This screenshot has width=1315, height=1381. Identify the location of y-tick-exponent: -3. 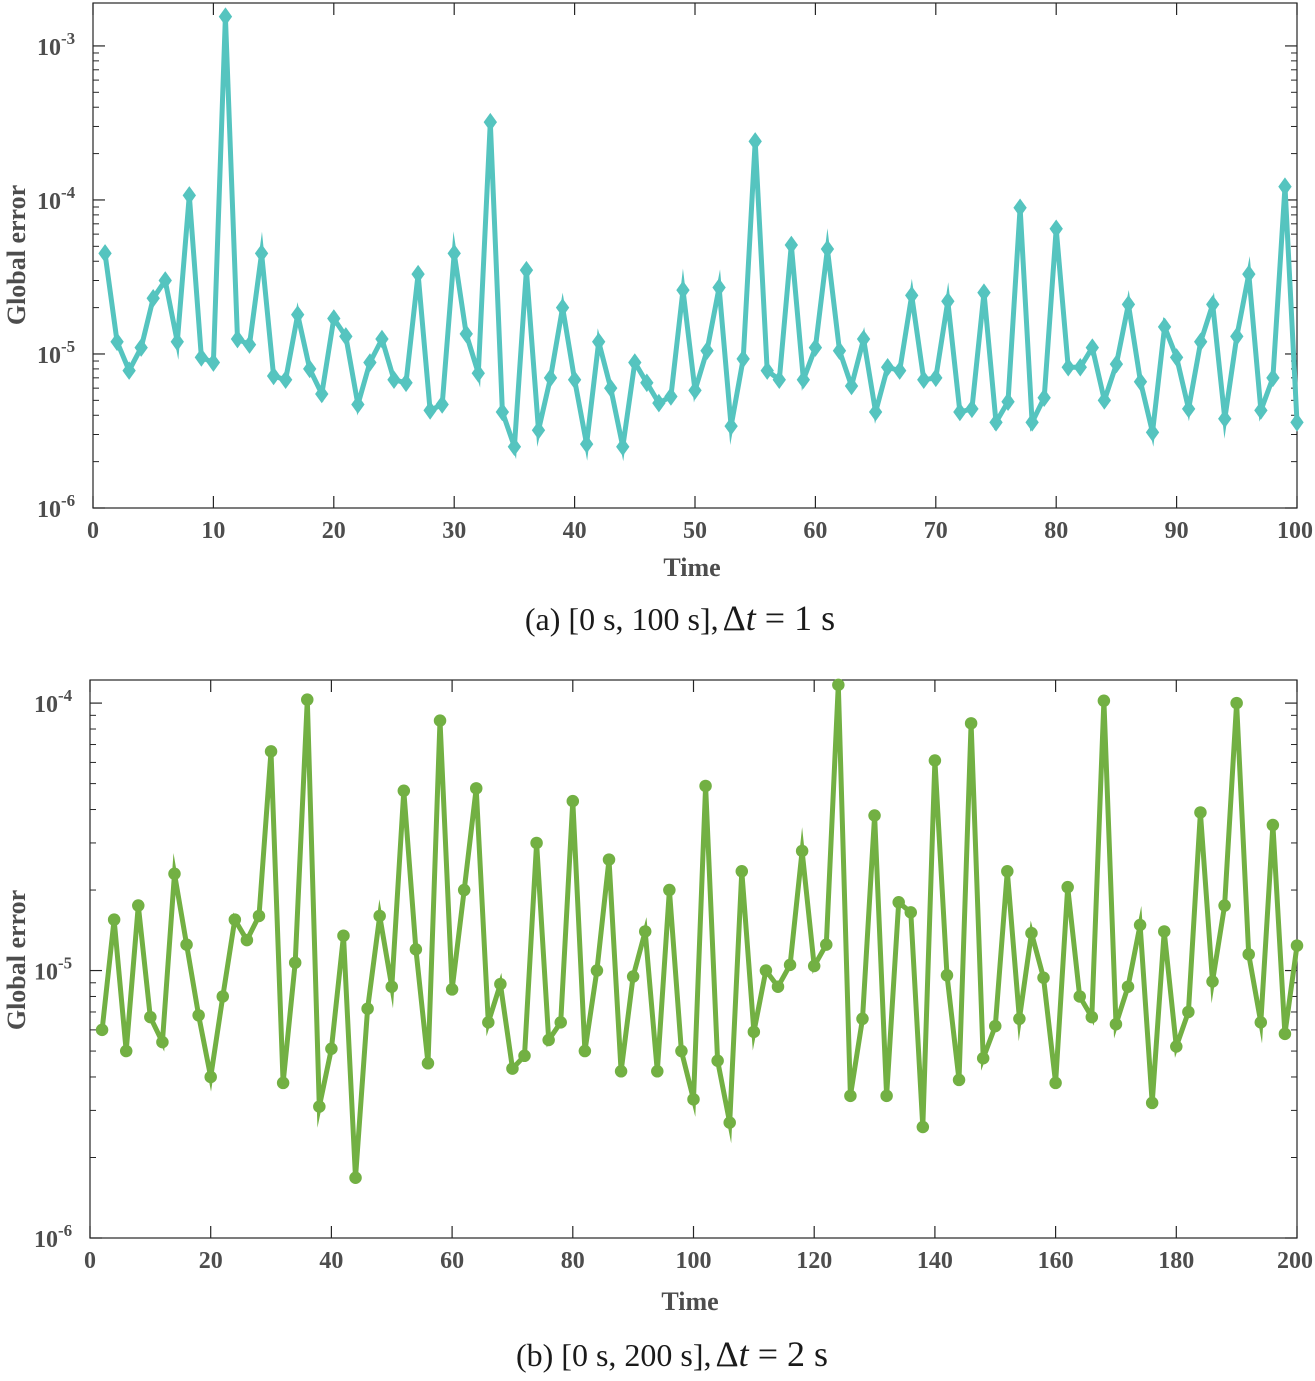
(68, 38).